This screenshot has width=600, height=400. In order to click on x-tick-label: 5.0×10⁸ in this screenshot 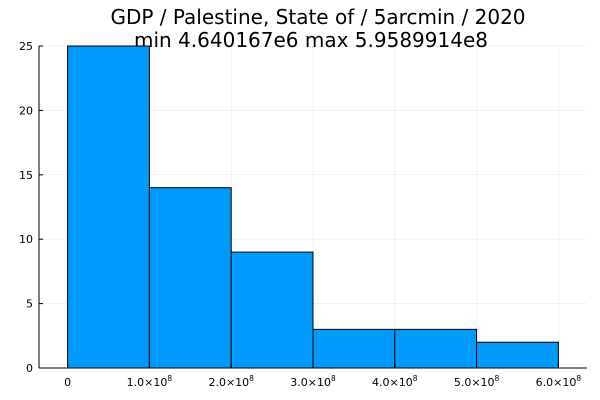, I will do `click(477, 381)`.